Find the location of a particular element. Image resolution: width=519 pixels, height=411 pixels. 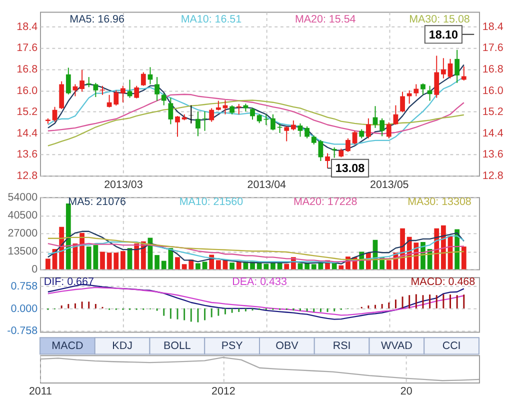

y-tick-label: 18.4 is located at coordinates (27, 26).